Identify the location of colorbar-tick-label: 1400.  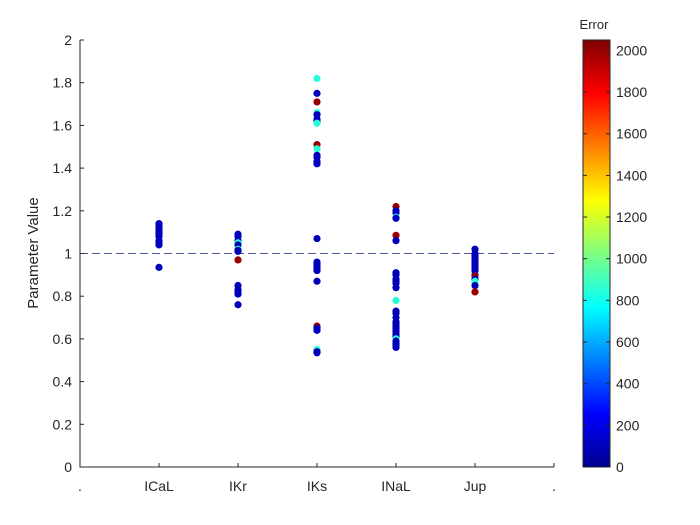
(631, 175).